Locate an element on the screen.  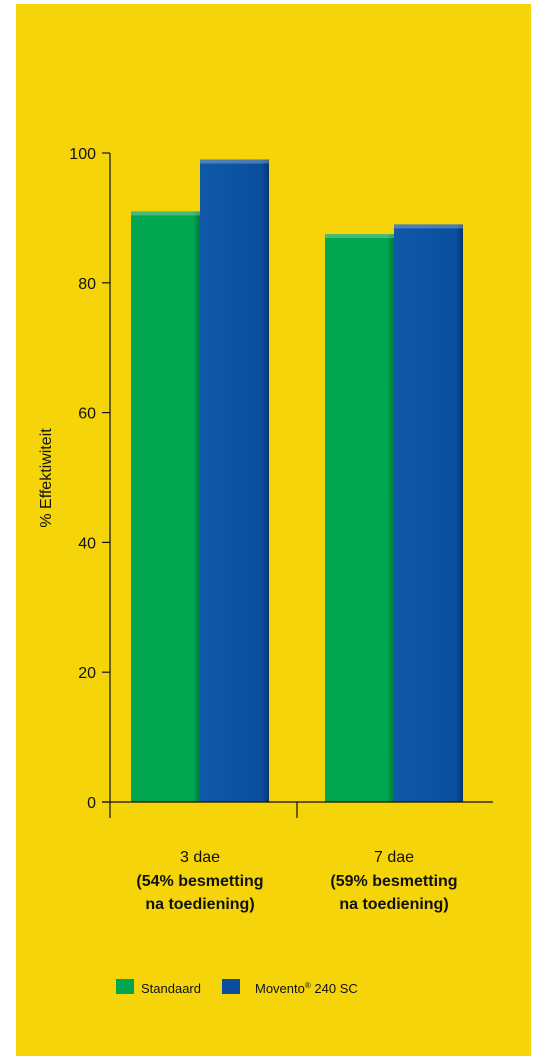
category-label-period: 7 dae is located at coordinates (394, 857).